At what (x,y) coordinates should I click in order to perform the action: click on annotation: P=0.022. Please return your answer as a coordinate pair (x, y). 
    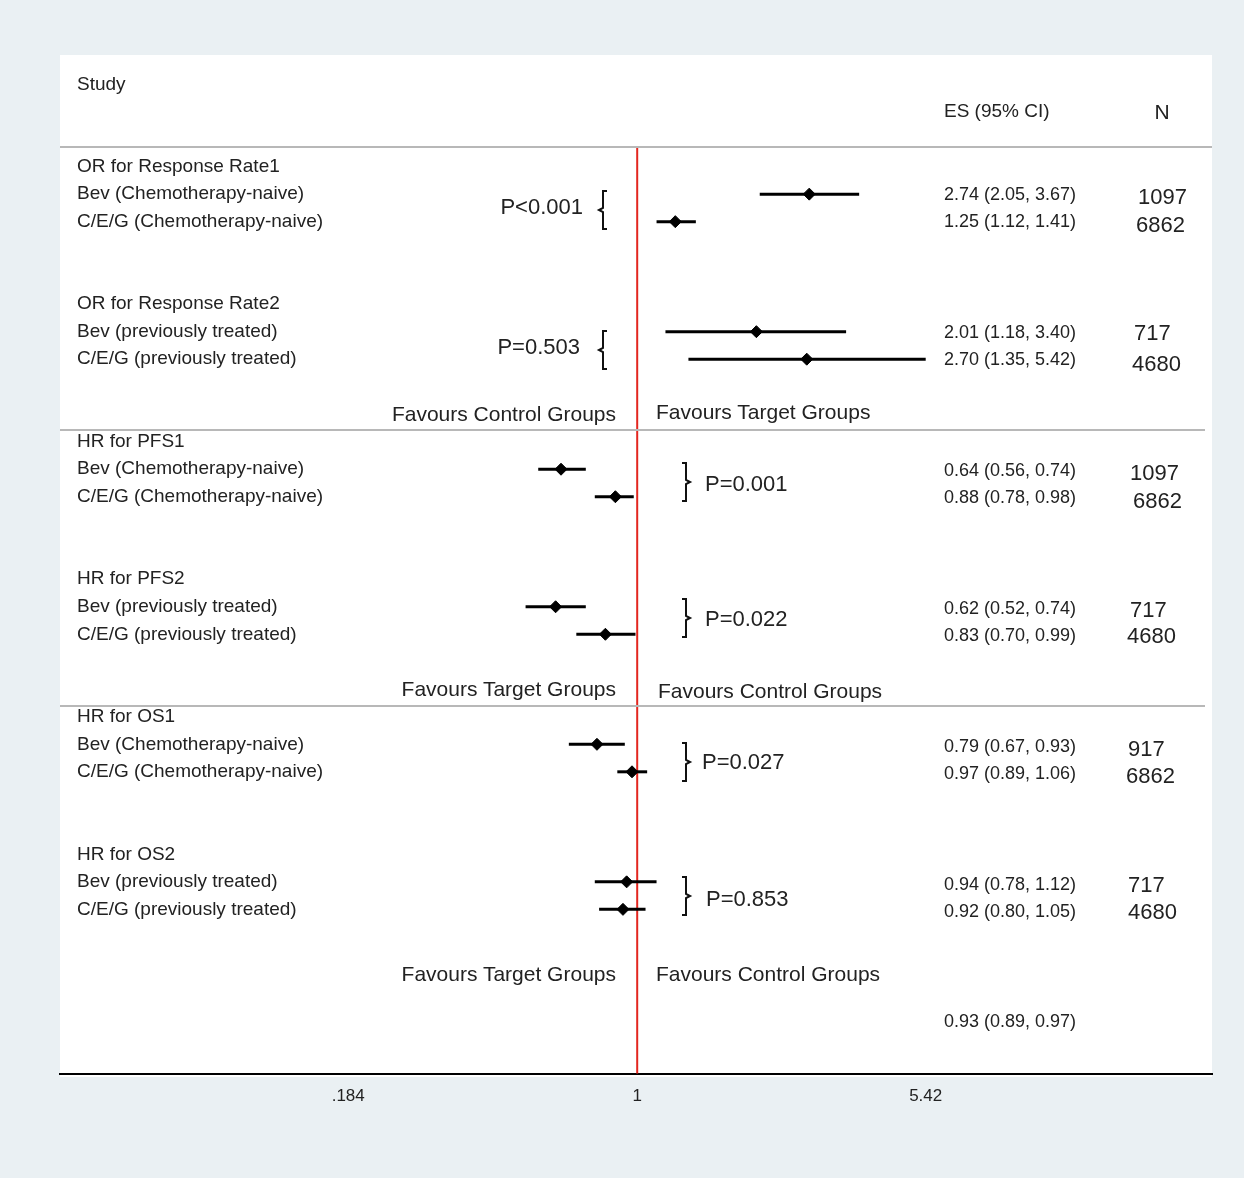
    Looking at the image, I should click on (746, 619).